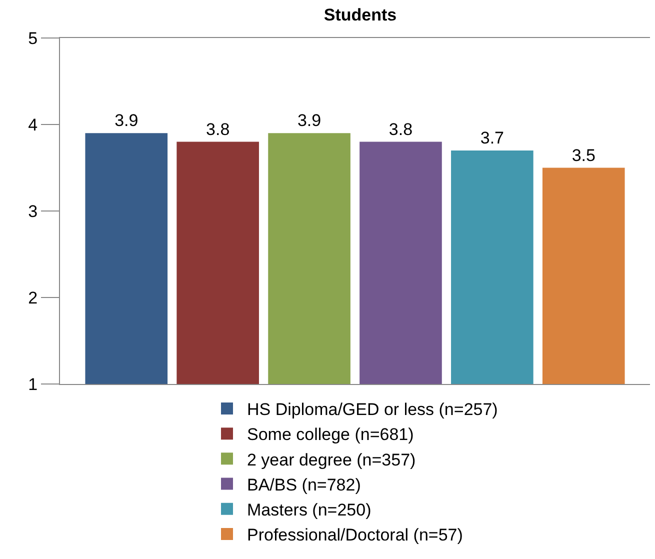 The height and width of the screenshot is (559, 655). Describe the element at coordinates (304, 484) in the screenshot. I see `legend-label: BA/BS (n=782)` at that location.